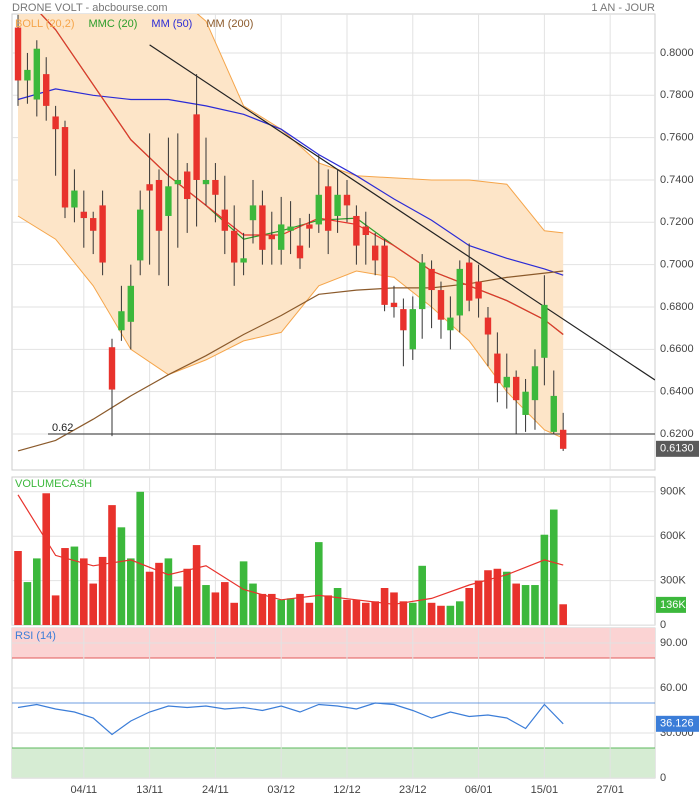 The height and width of the screenshot is (800, 699). Describe the element at coordinates (677, 222) in the screenshot. I see `y-tick-label: 0.7200` at that location.